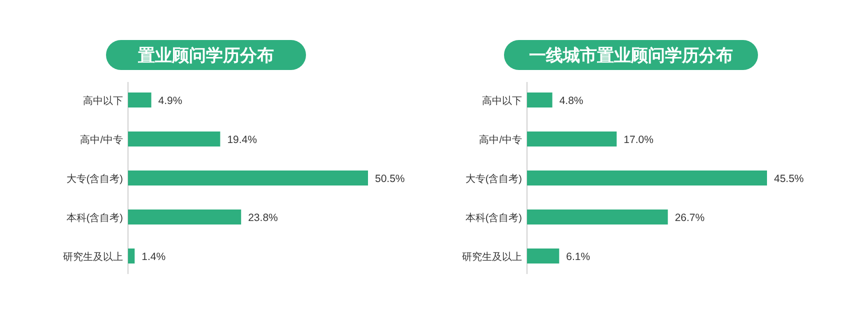 The height and width of the screenshot is (325, 860). I want to click on chart-title: 一线城市置业顾问学历分布, so click(631, 55).